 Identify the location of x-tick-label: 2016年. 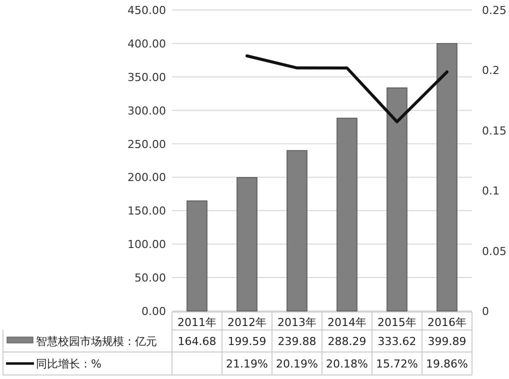
(447, 322).